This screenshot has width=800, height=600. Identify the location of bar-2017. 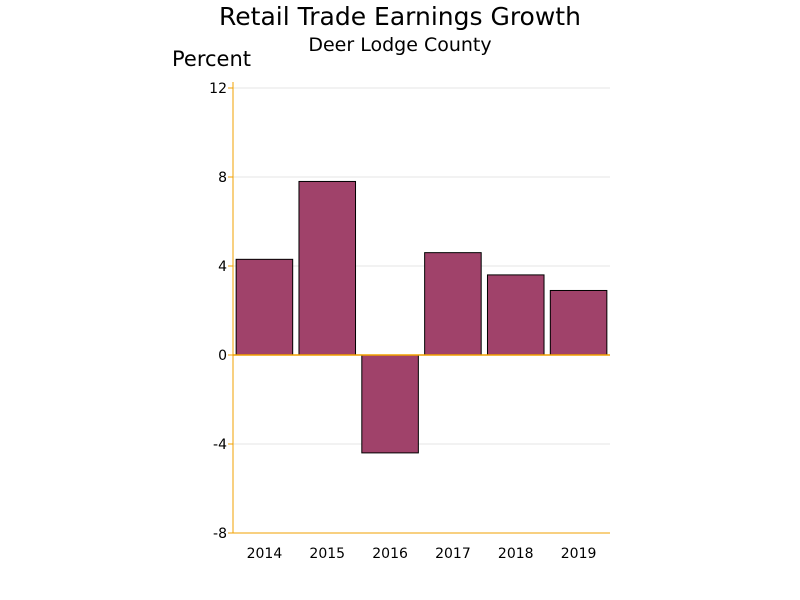
(453, 304).